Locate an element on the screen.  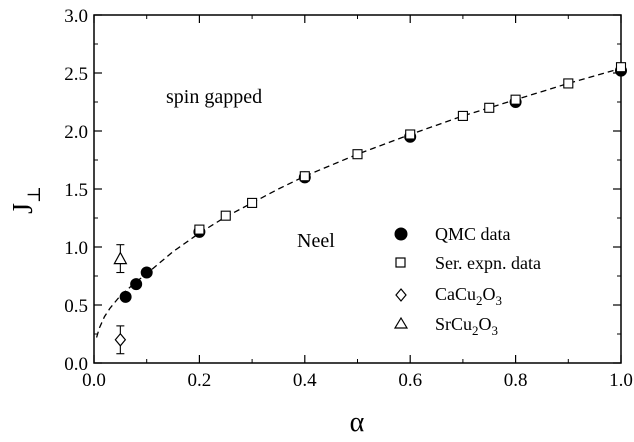
legend-item-srcu2o3: SrCu2O3 is located at coordinates (445, 326).